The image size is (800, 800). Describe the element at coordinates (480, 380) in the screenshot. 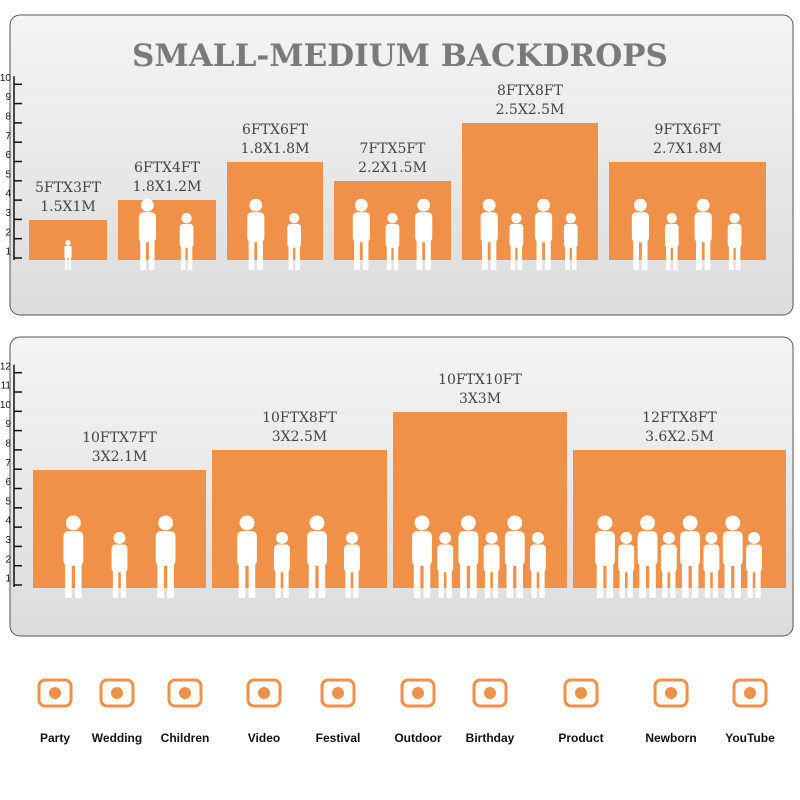

I see `size-ft: 10FTX10FT` at that location.